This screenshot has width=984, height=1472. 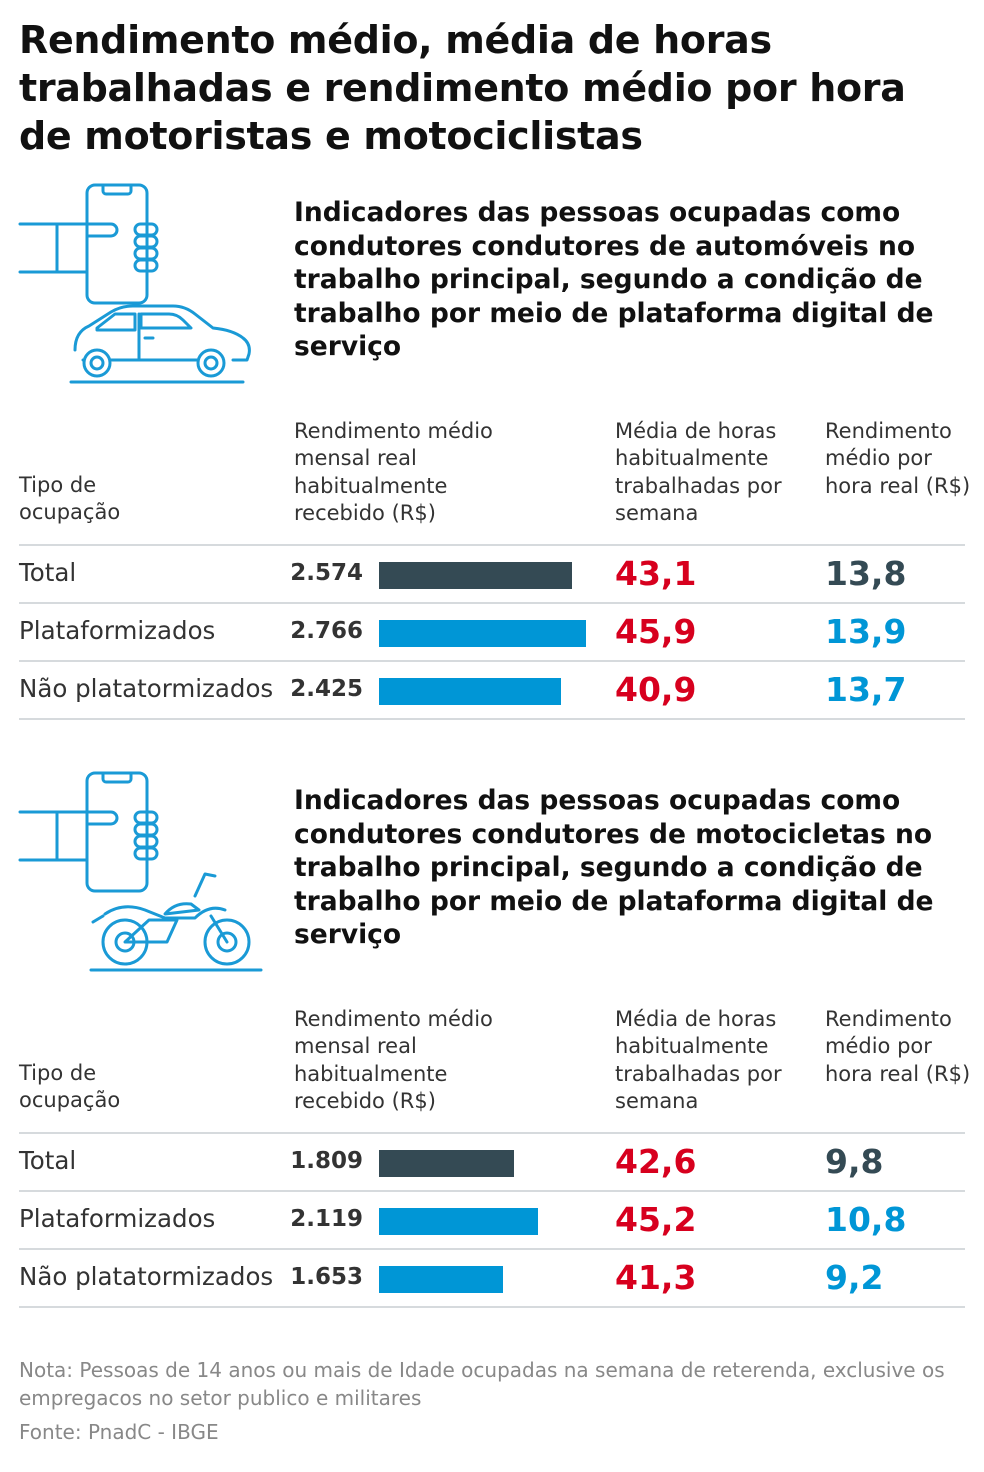 I want to click on rate-value: 9,8, so click(x=854, y=1161).